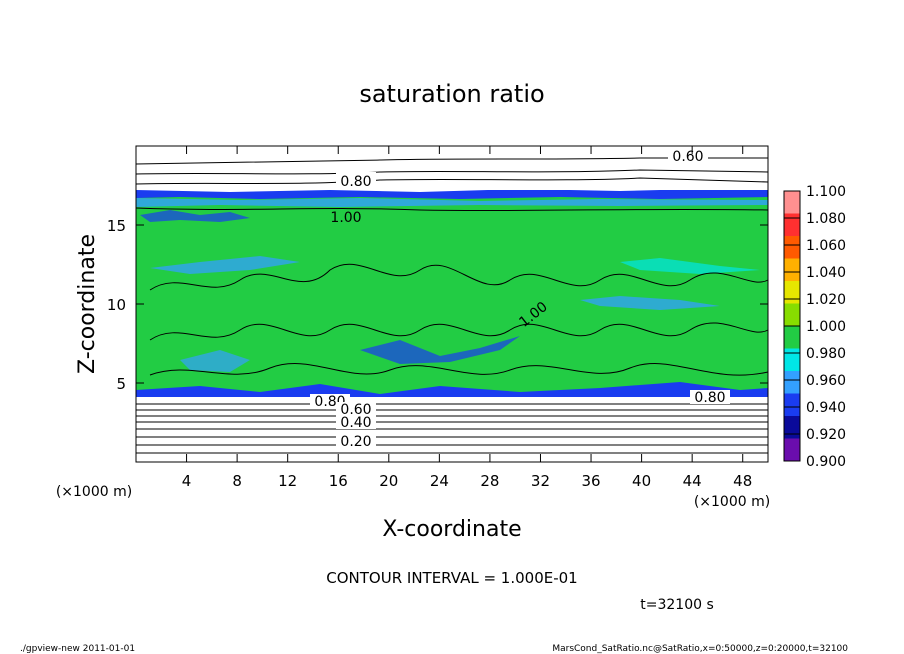  Describe the element at coordinates (459, 331) in the screenshot. I see `contour-interior-b` at that location.